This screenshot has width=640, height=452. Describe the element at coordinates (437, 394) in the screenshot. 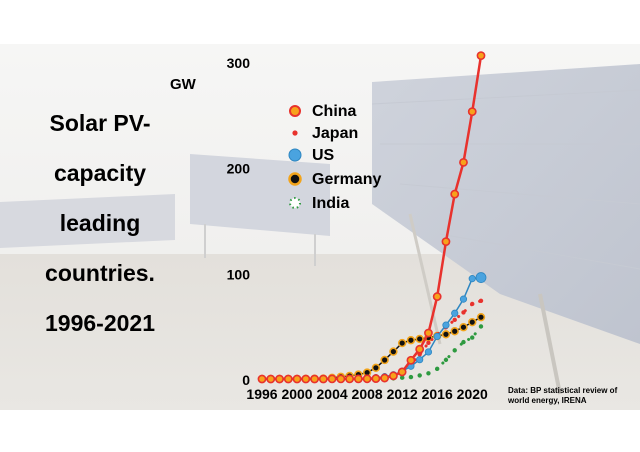

I see `x-tick-label: 2016` at that location.